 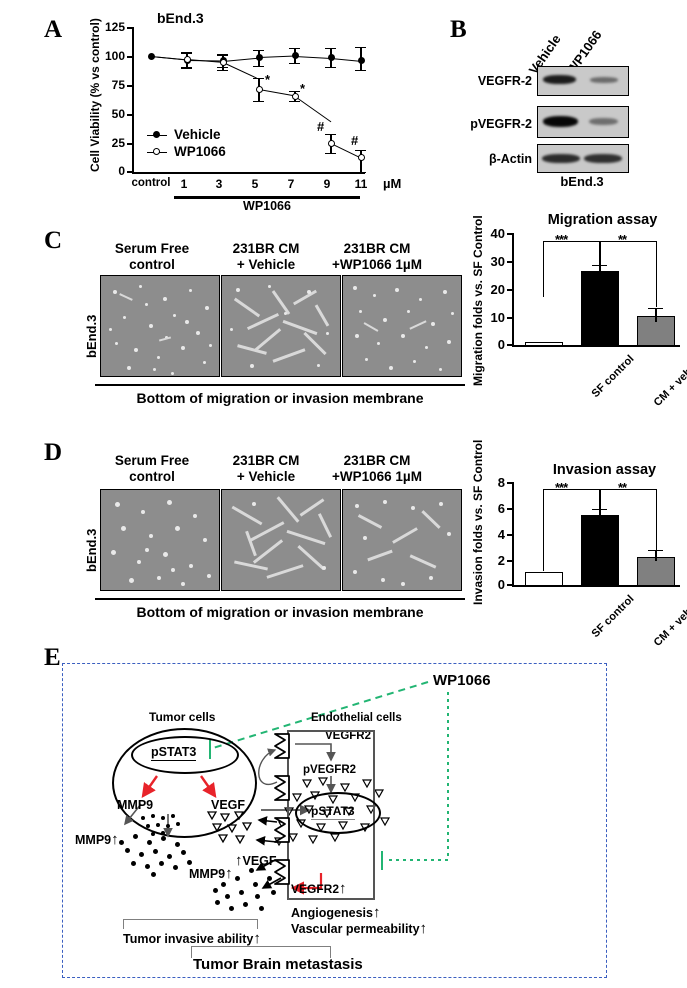 I want to click on panel-a-xtick-1: 1, so click(x=184, y=184).